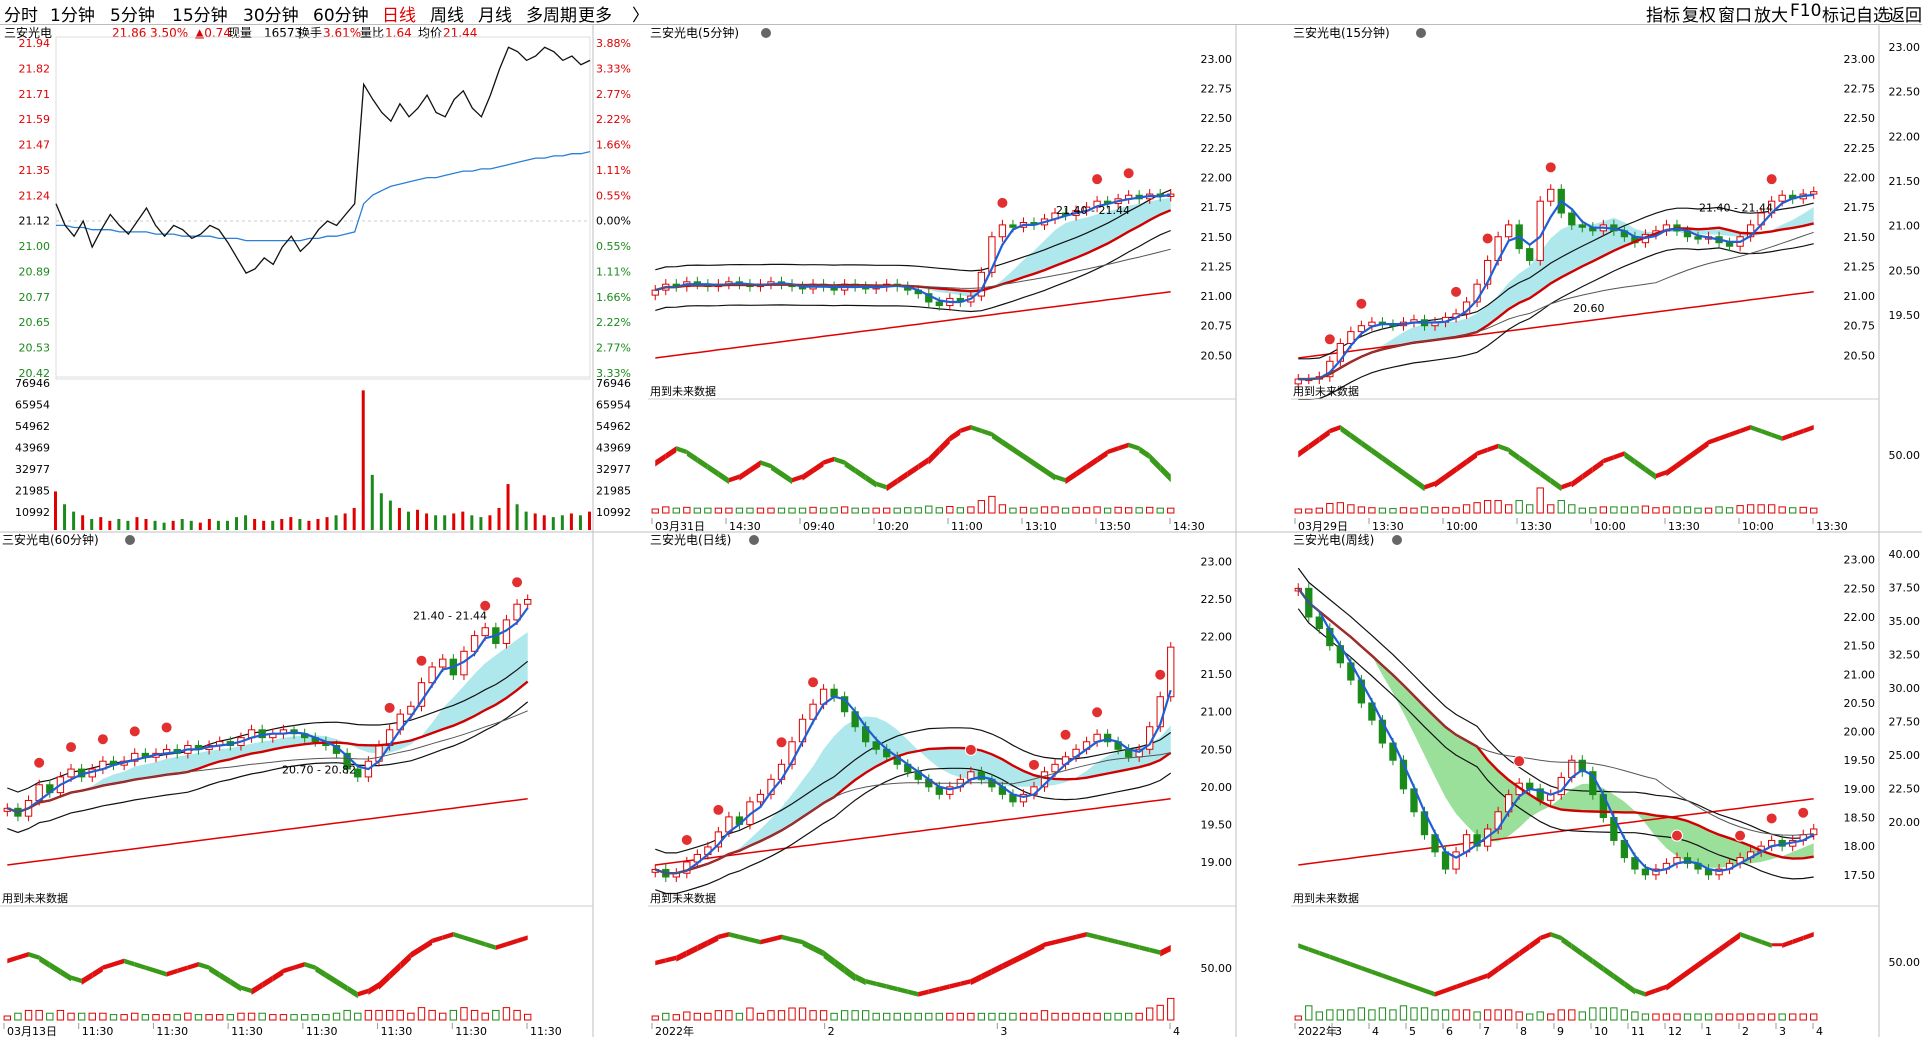 The image size is (1922, 1037). Describe the element at coordinates (21, 16) in the screenshot. I see `tab-0: 分时` at that location.